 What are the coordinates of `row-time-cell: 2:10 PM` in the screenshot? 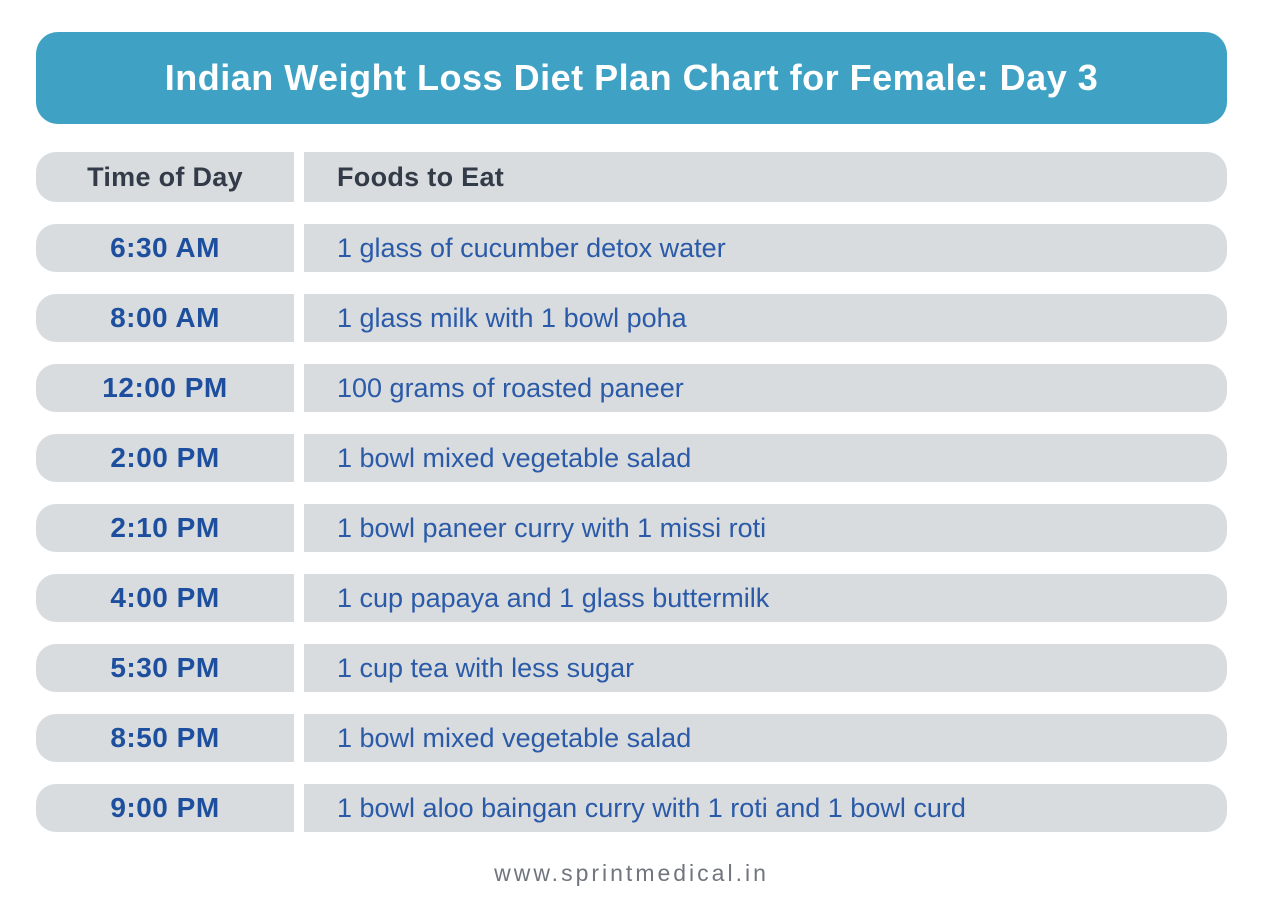 It's located at (165, 528).